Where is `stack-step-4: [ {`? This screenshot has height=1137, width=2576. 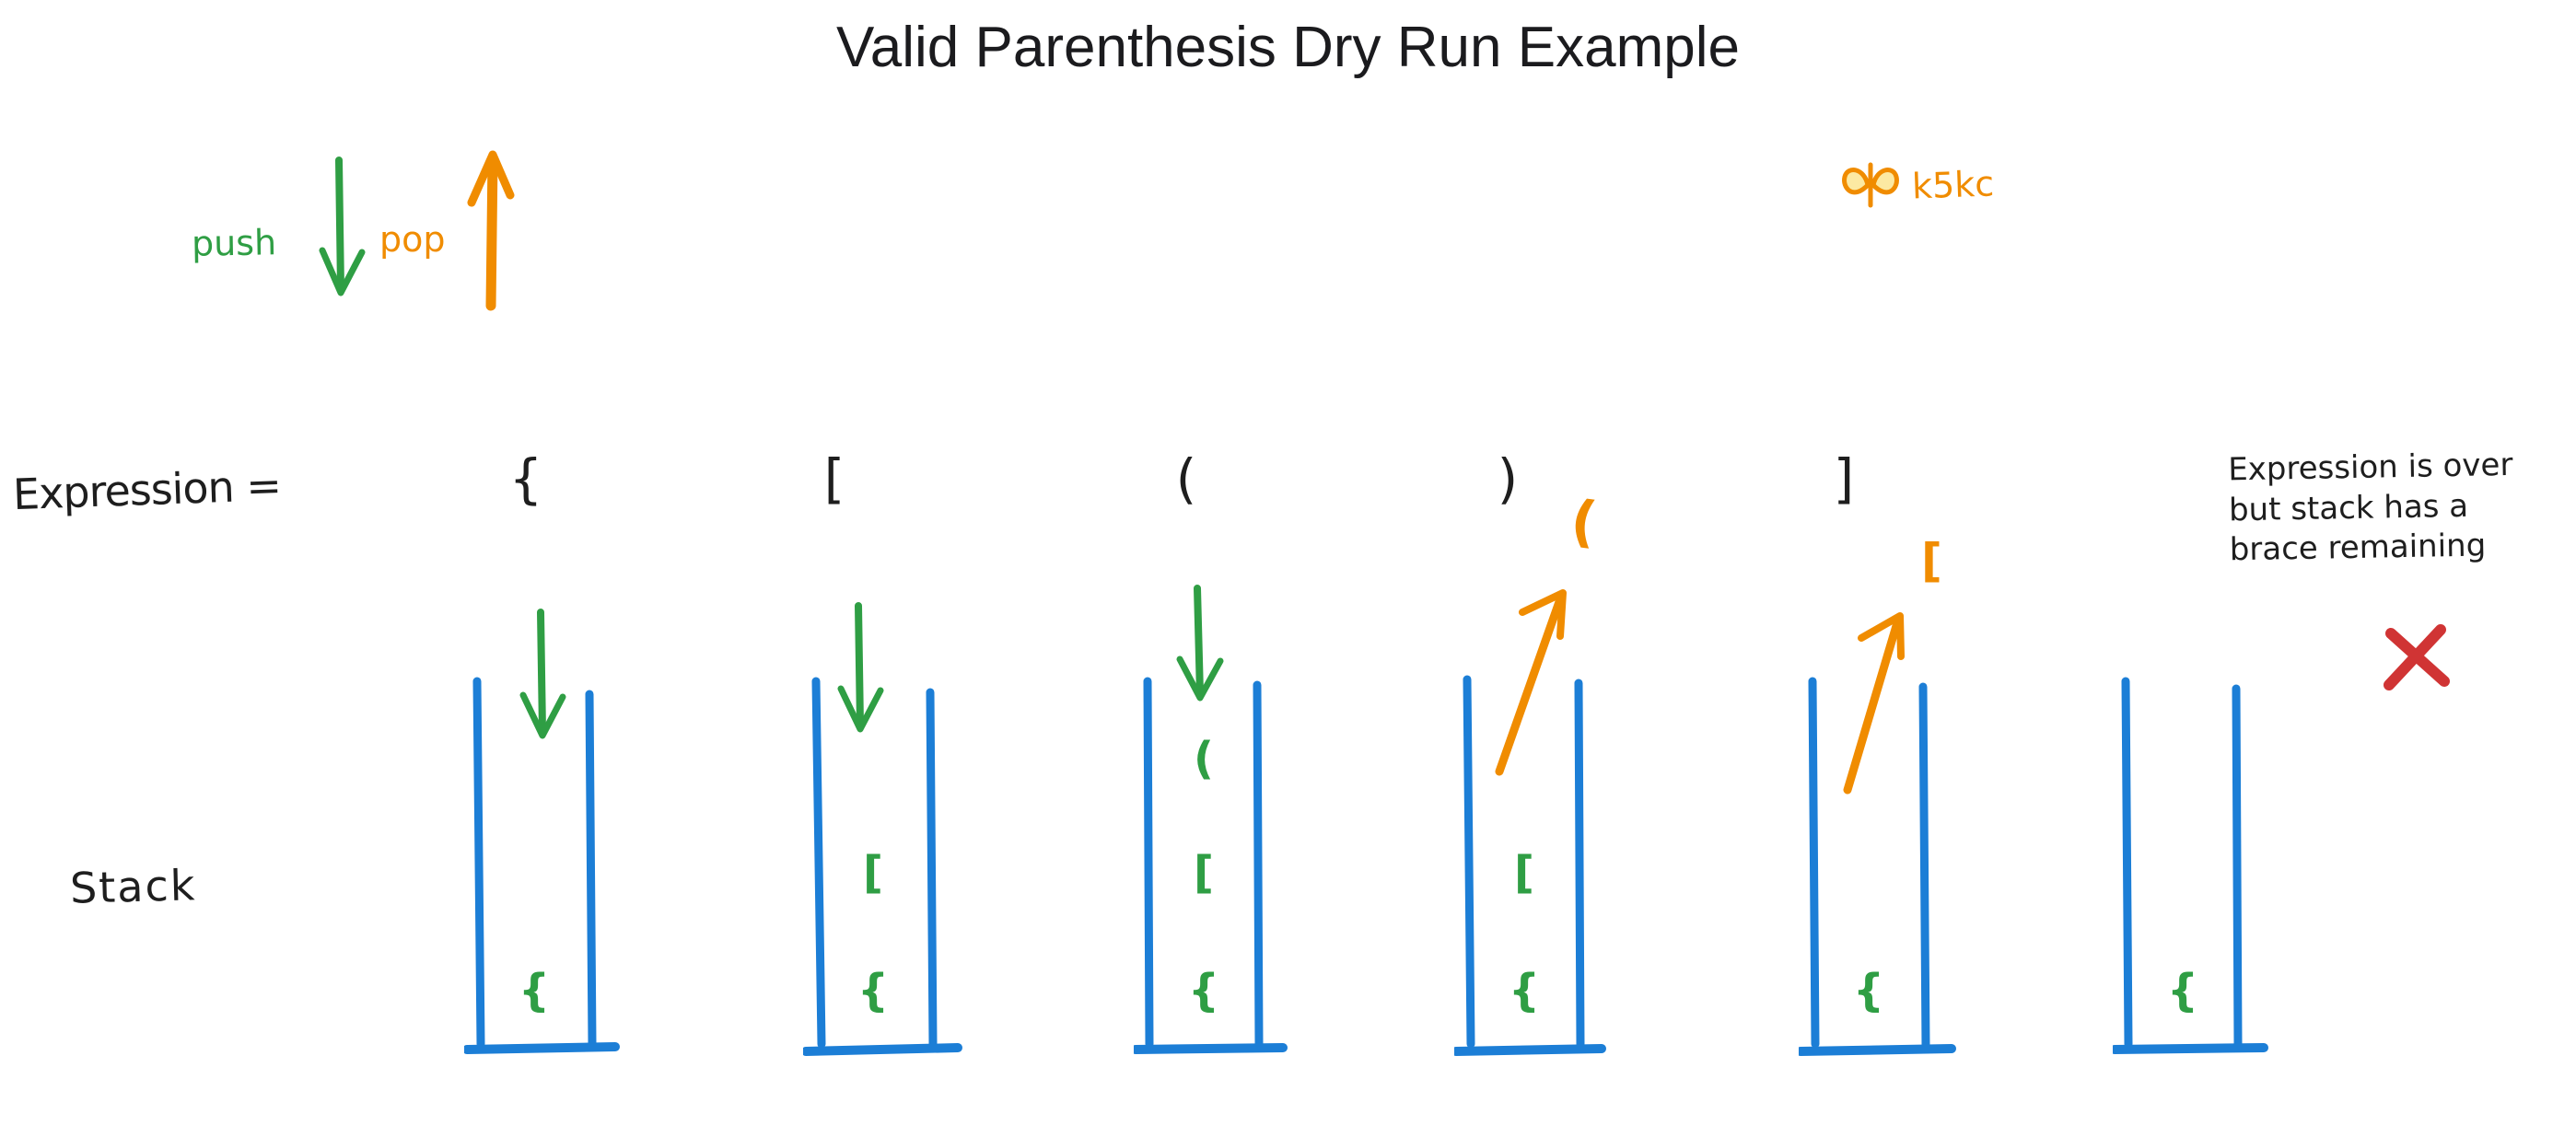 stack-step-4: [ { is located at coordinates (1537, 870).